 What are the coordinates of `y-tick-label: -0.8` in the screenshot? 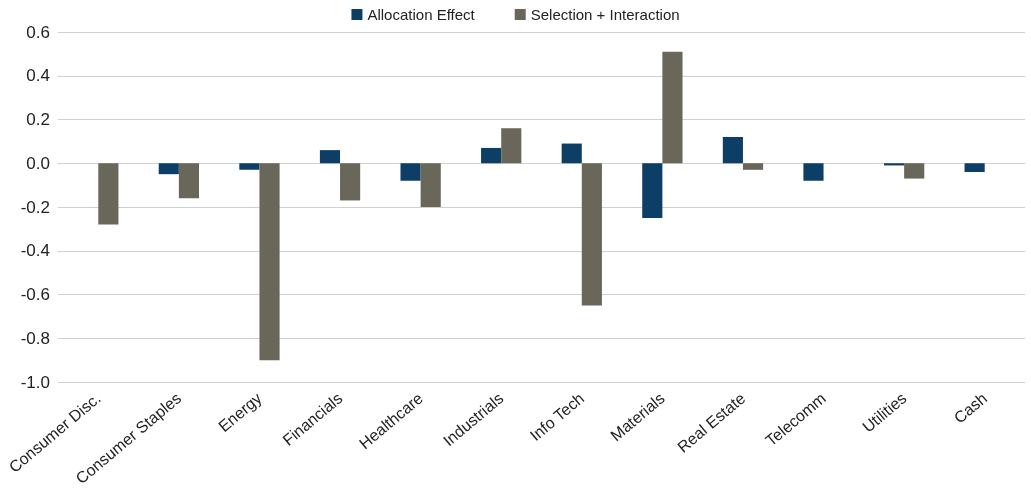 It's located at (35, 338).